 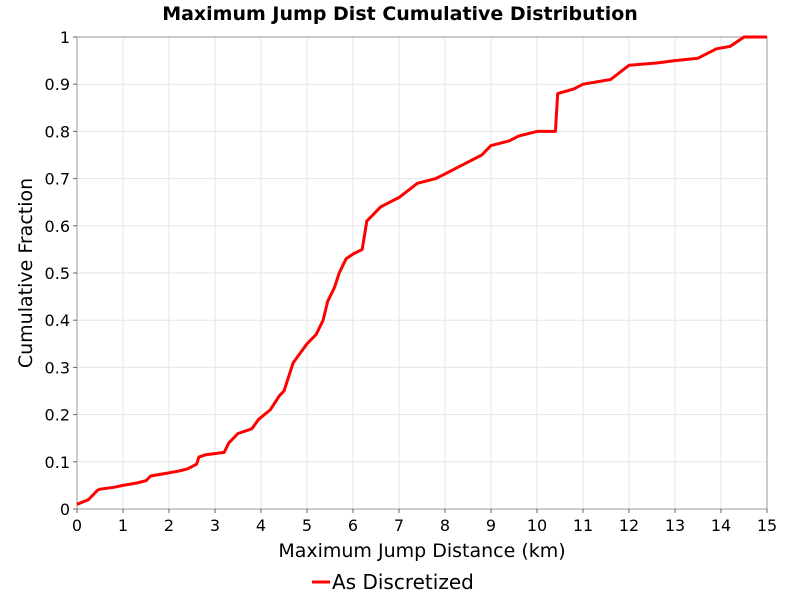 I want to click on legend: As Discretized, so click(x=393, y=582).